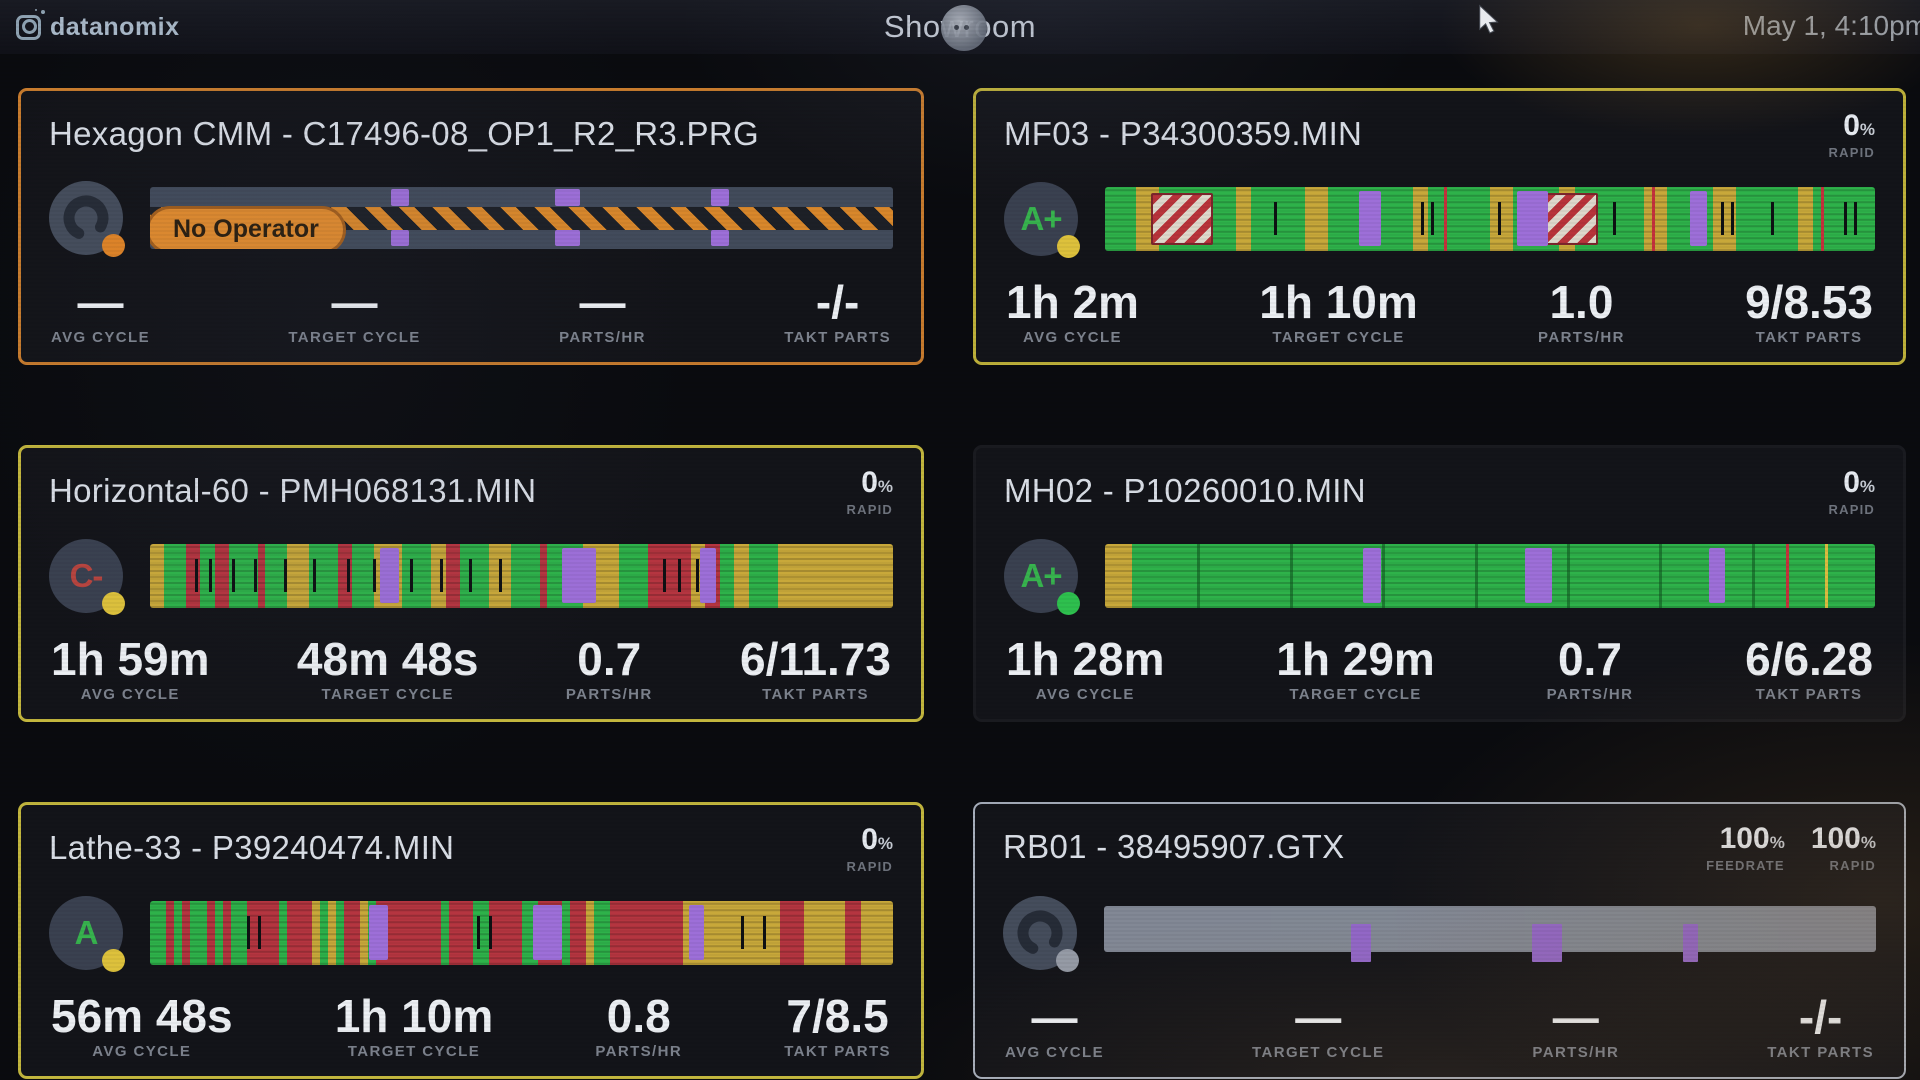 The height and width of the screenshot is (1080, 1920). Describe the element at coordinates (1581, 310) in the screenshot. I see `stat-parts-hr: 1.0 PARTS/HR` at that location.